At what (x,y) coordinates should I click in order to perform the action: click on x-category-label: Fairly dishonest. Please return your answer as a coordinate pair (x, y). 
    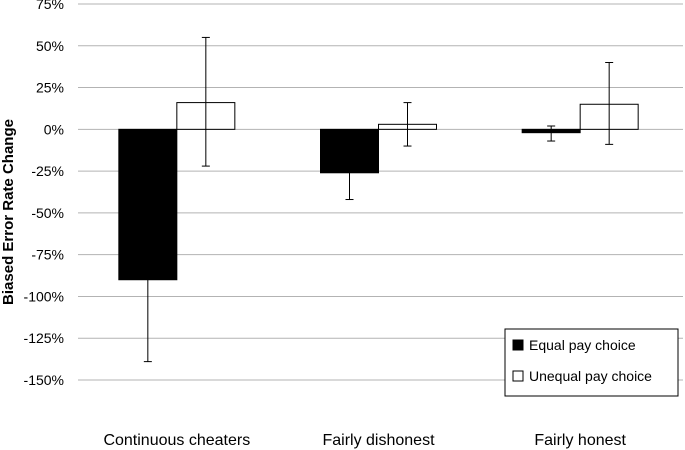
    Looking at the image, I should click on (378, 440).